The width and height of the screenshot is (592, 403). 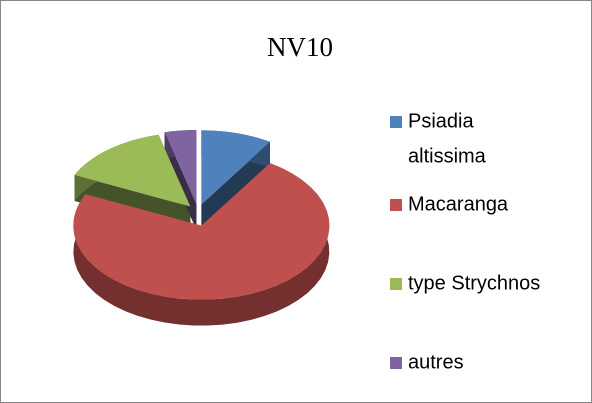 I want to click on legend-label: type Strychnos, so click(x=474, y=283).